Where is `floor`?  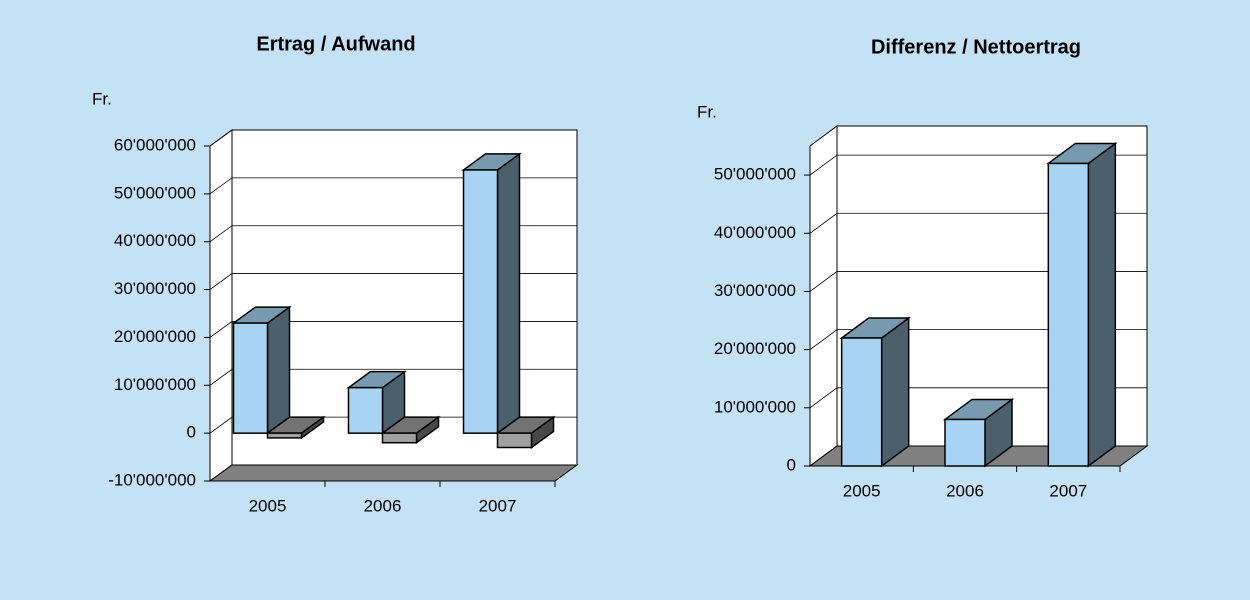 floor is located at coordinates (393, 473).